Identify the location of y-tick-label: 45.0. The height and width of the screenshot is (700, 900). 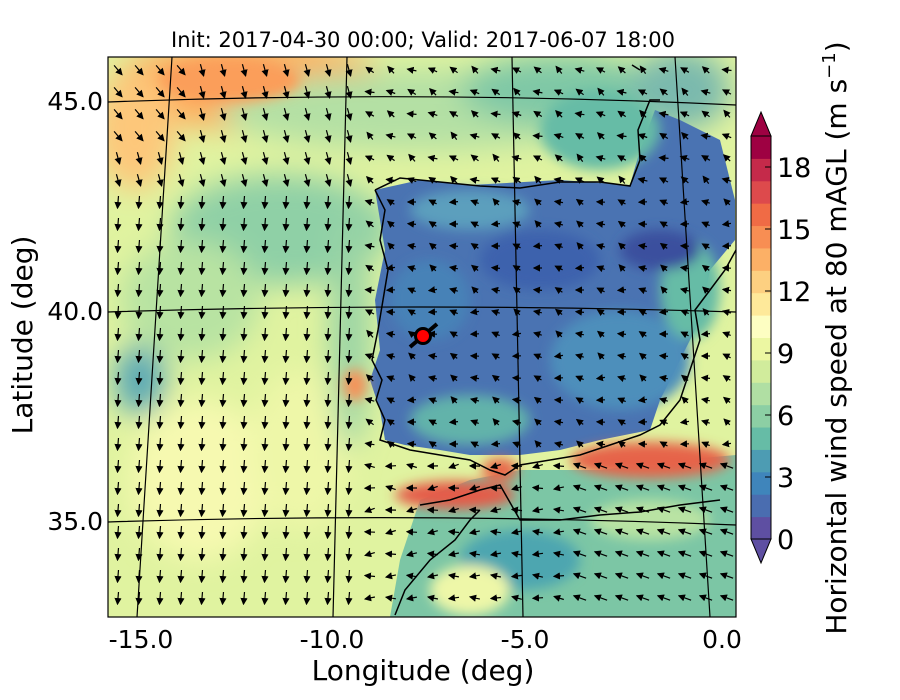
(75, 101).